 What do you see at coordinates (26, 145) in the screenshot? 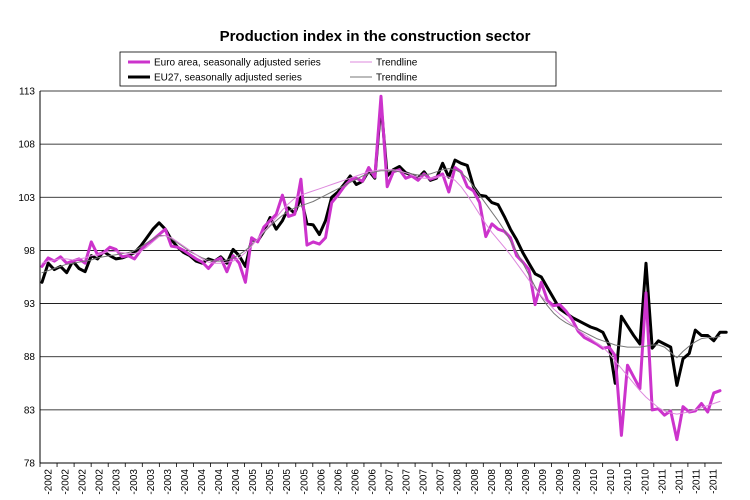
I see `y-tick-label: 108` at bounding box center [26, 145].